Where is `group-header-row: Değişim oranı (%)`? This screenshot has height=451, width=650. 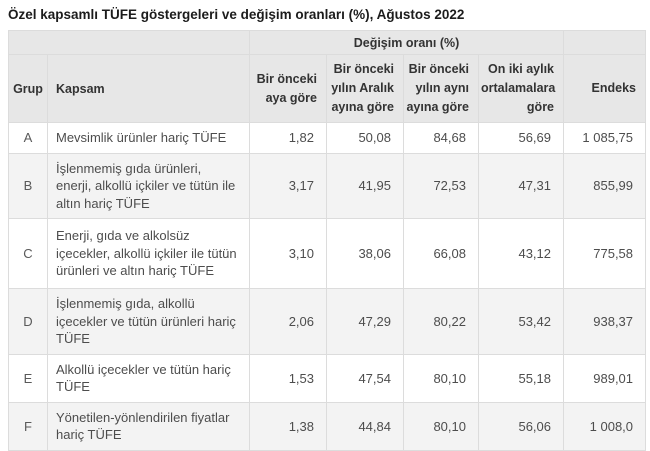
group-header-row: Değişim oranı (%) is located at coordinates (327, 42).